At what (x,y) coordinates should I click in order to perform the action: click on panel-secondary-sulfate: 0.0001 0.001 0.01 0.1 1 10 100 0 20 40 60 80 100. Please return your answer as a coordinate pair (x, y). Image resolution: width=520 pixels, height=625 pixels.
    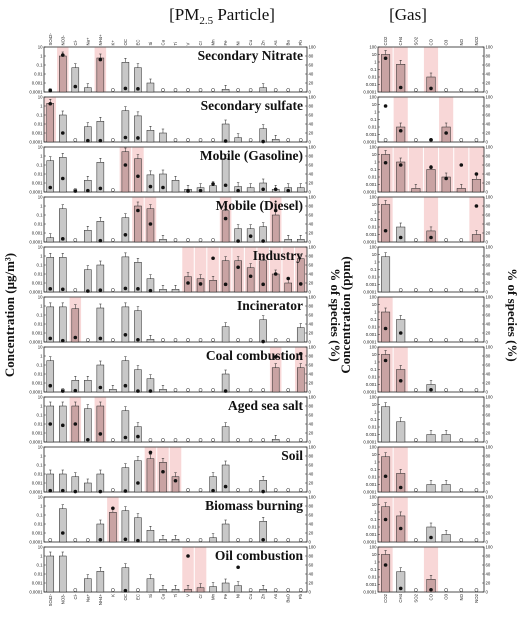
    Looking at the image, I should click on (428, 120).